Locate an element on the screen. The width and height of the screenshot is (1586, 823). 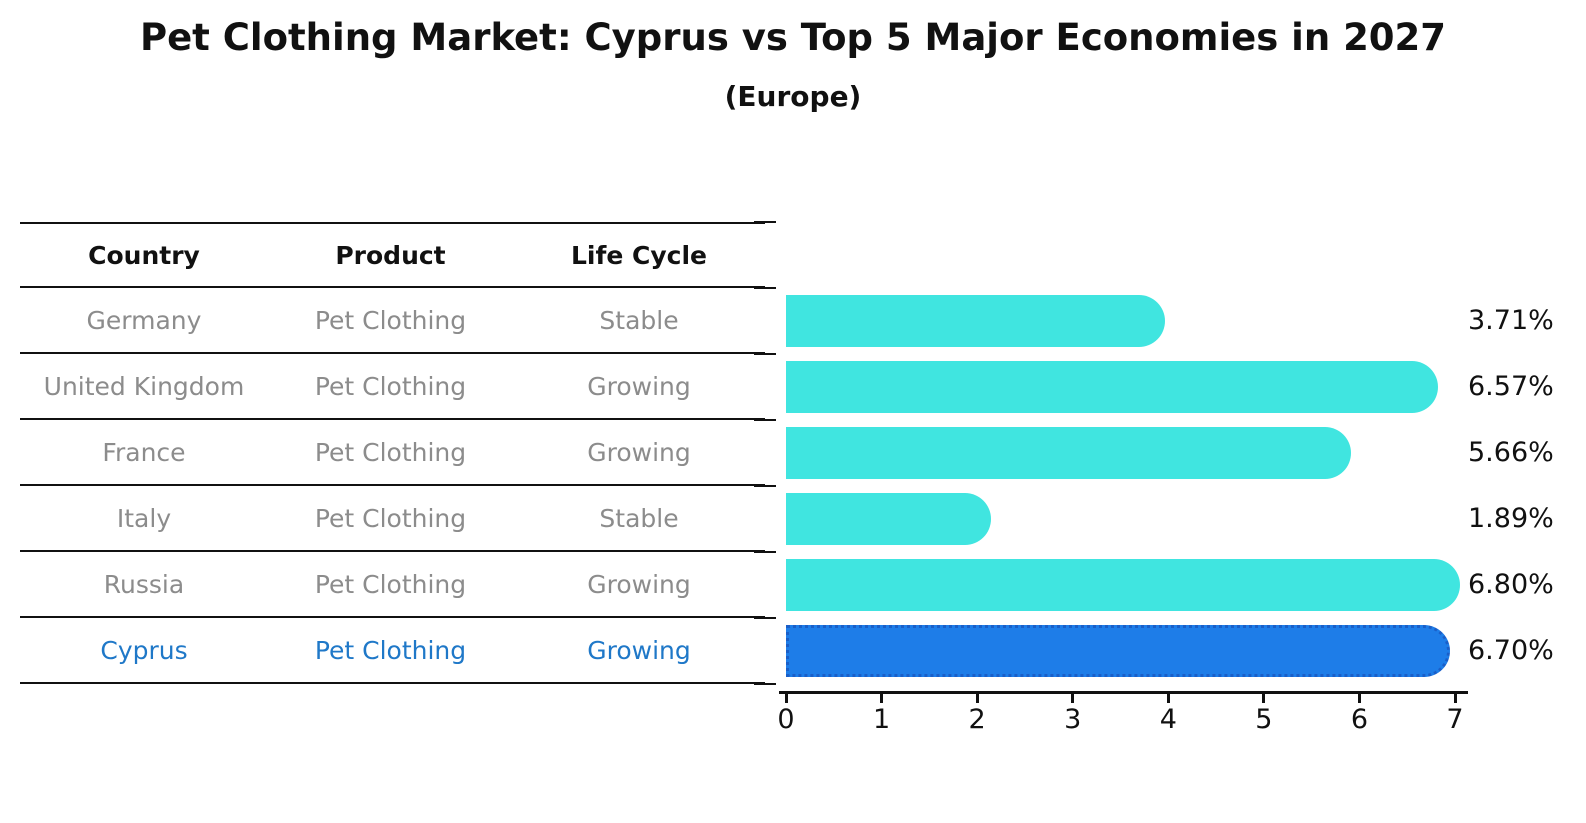
table-row: Italy Pet Clothing Stable is located at coordinates (392, 519).